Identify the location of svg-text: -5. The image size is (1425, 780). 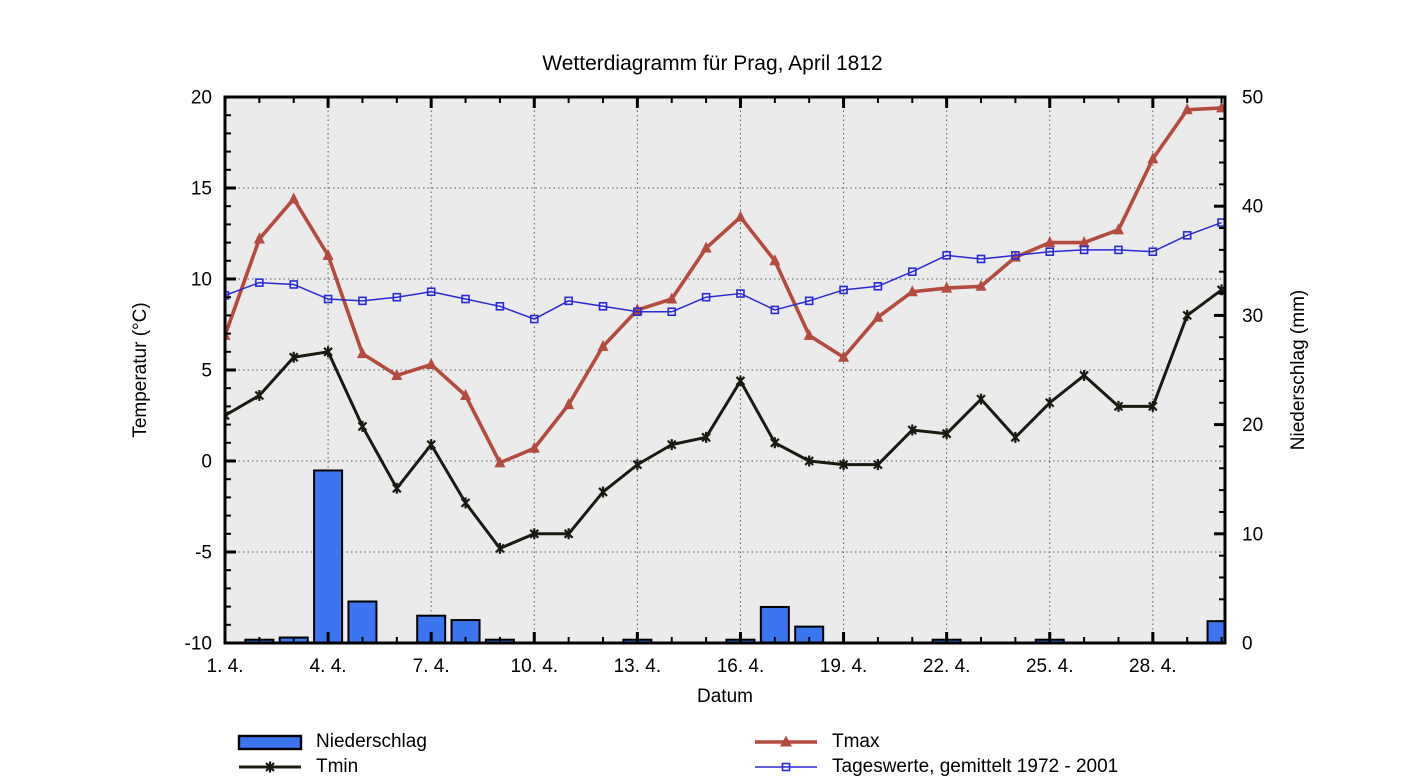
(203, 553).